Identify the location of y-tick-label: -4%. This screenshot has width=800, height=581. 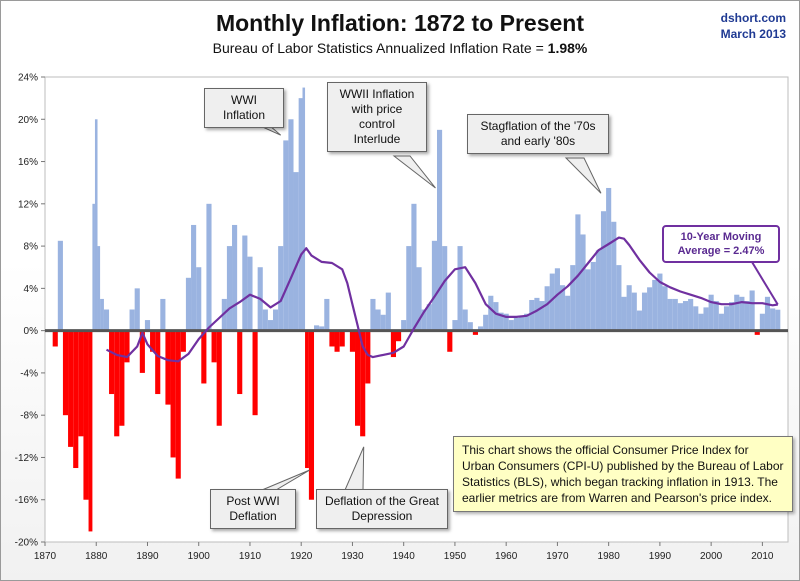
(29, 373).